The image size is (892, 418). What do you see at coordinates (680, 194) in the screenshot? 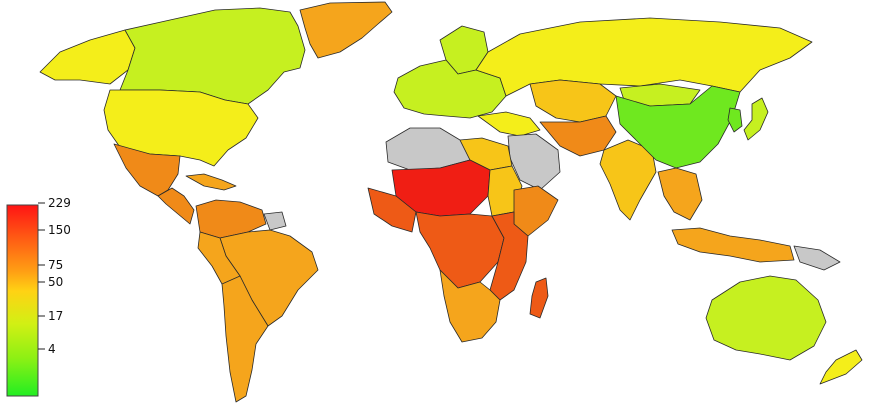
I see `region-southeast-asia` at bounding box center [680, 194].